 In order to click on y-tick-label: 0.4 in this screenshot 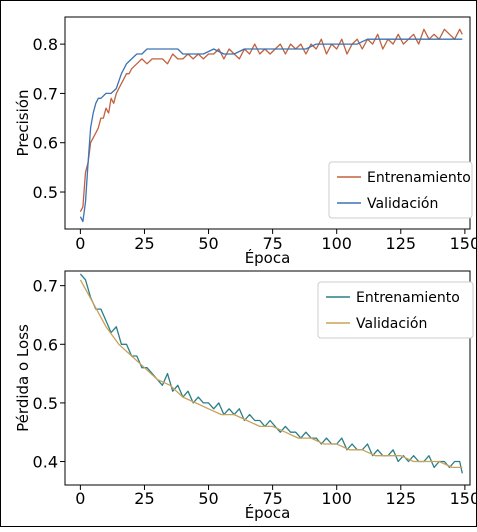, I will do `click(45, 462)`.